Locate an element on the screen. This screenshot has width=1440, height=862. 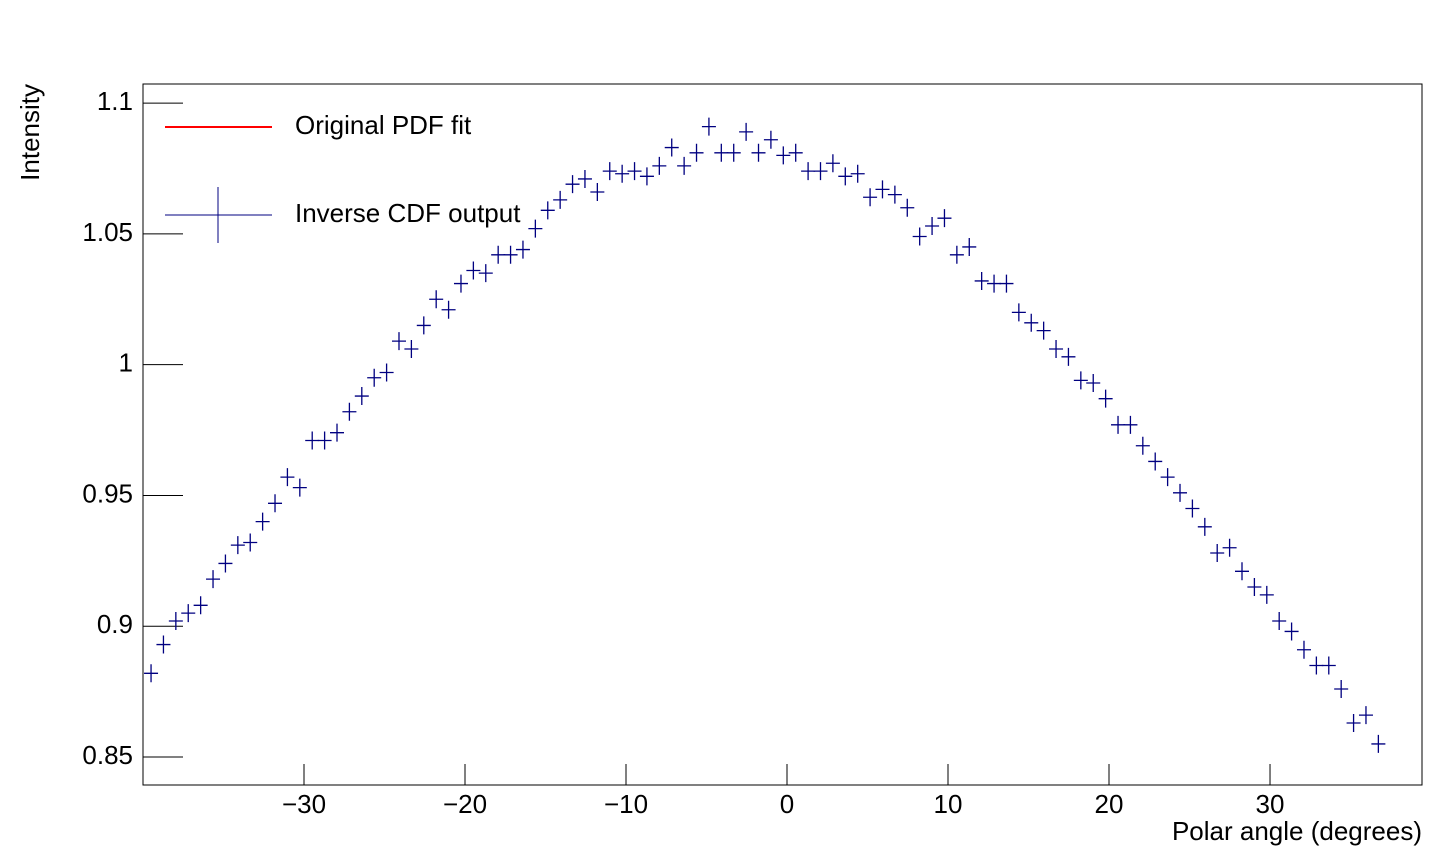
x-tick-label: 10 is located at coordinates (948, 804).